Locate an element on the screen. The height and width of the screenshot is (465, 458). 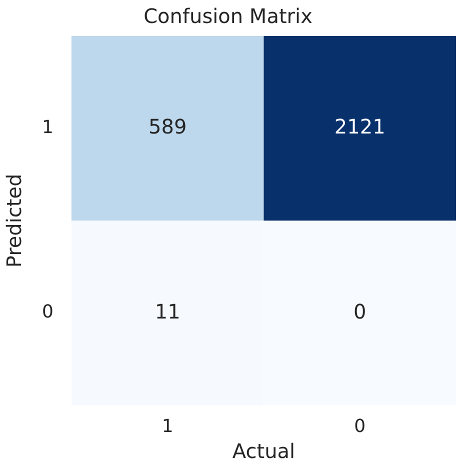
chart-title: Confusion Matrix is located at coordinates (228, 16).